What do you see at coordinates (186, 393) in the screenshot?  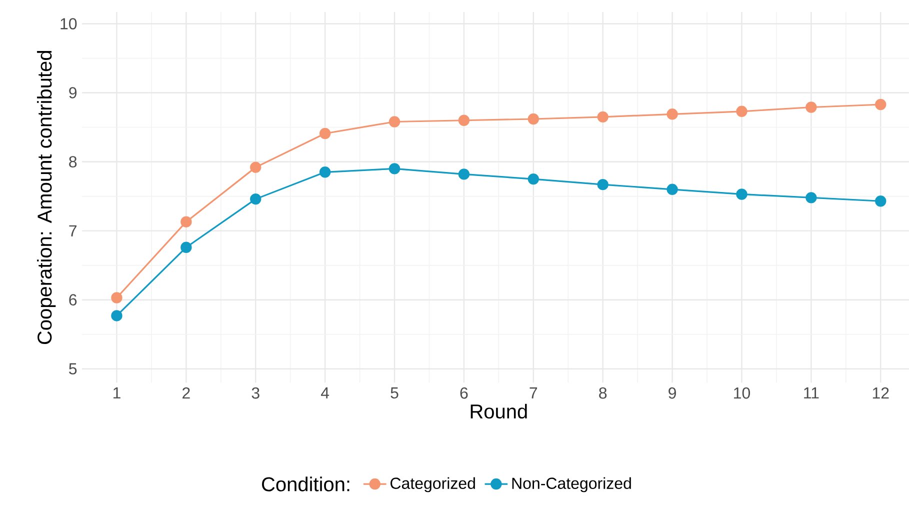 I see `x-tick-label: 2` at bounding box center [186, 393].